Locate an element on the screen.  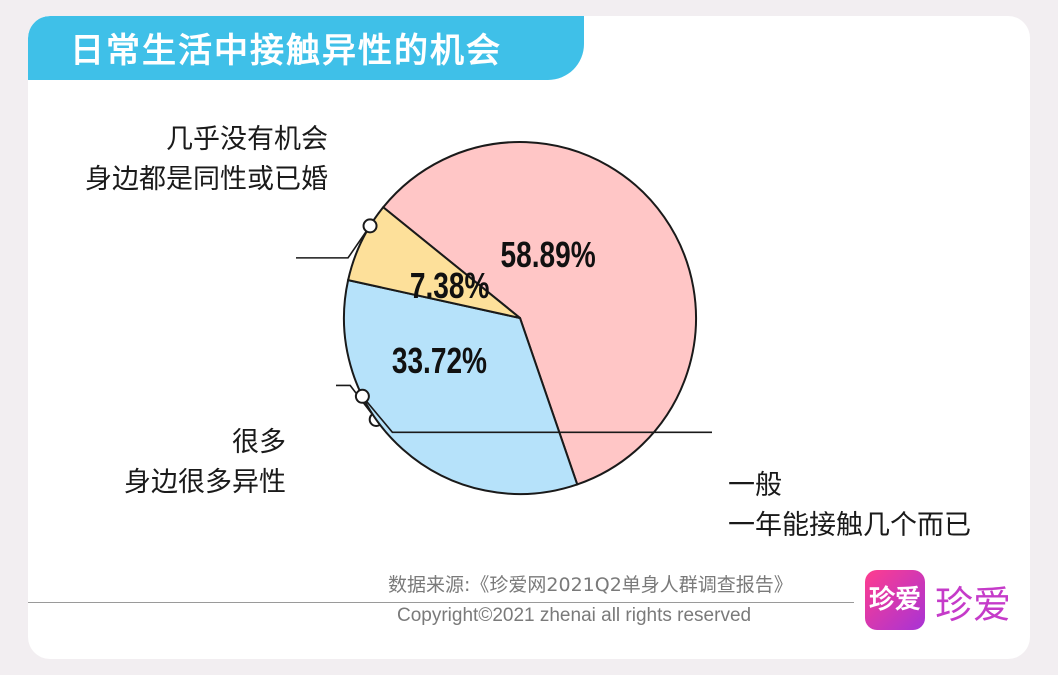
data-label-general: 33.72% is located at coordinates (439, 361).